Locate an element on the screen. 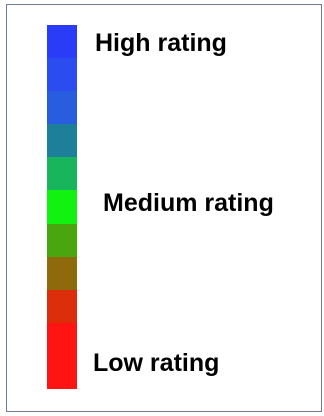 This screenshot has width=324, height=416. rating-color-bar is located at coordinates (62, 207).